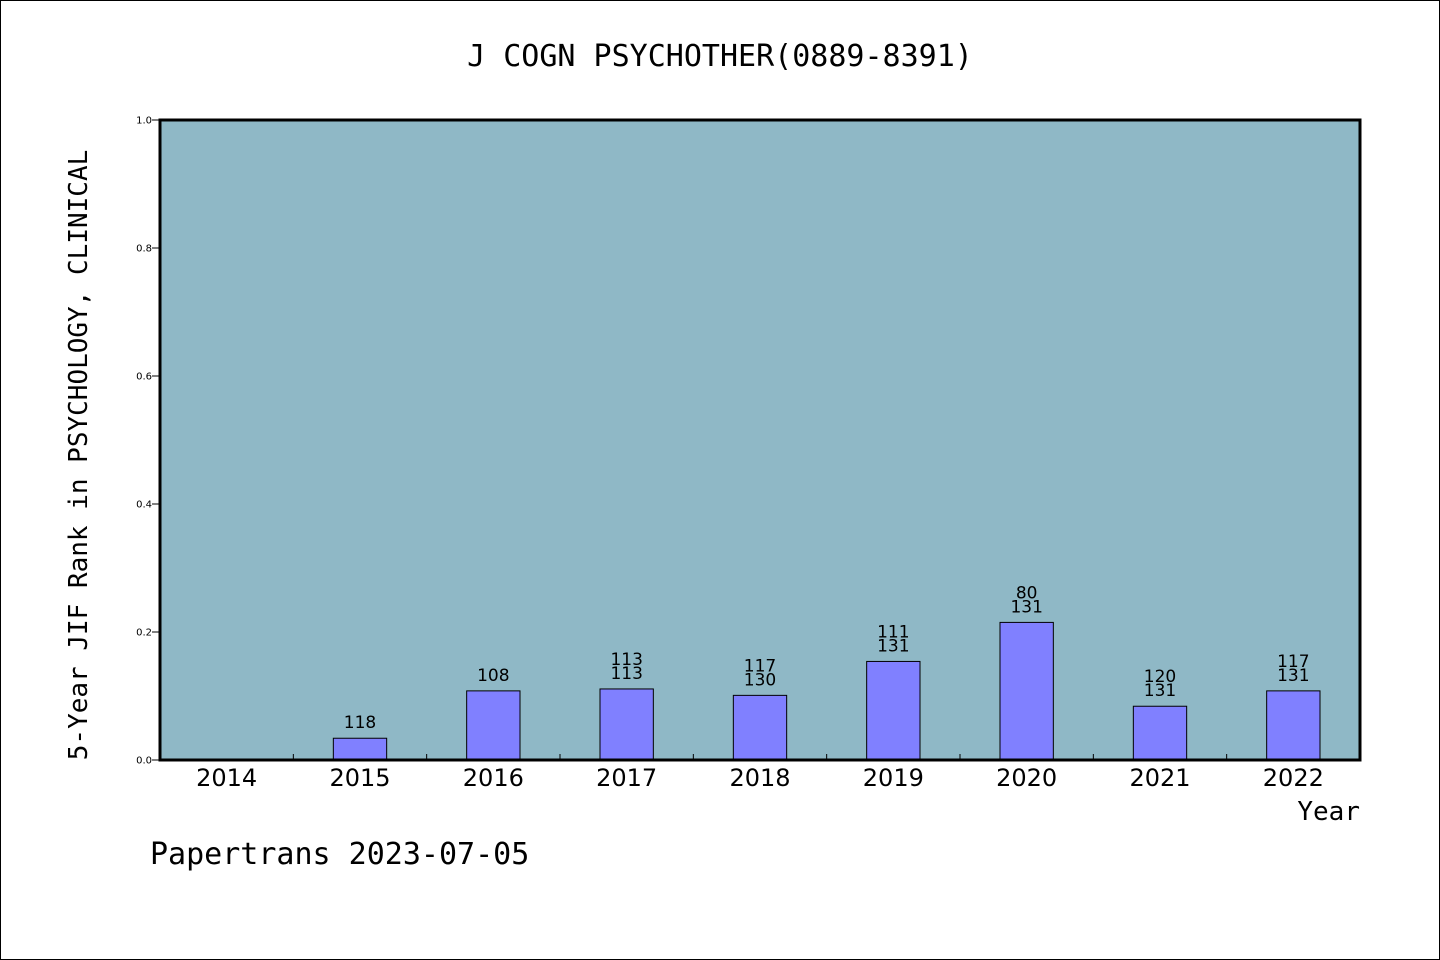 The height and width of the screenshot is (960, 1440). Describe the element at coordinates (144, 377) in the screenshot. I see `y-tick-label-3: 0.6` at that location.